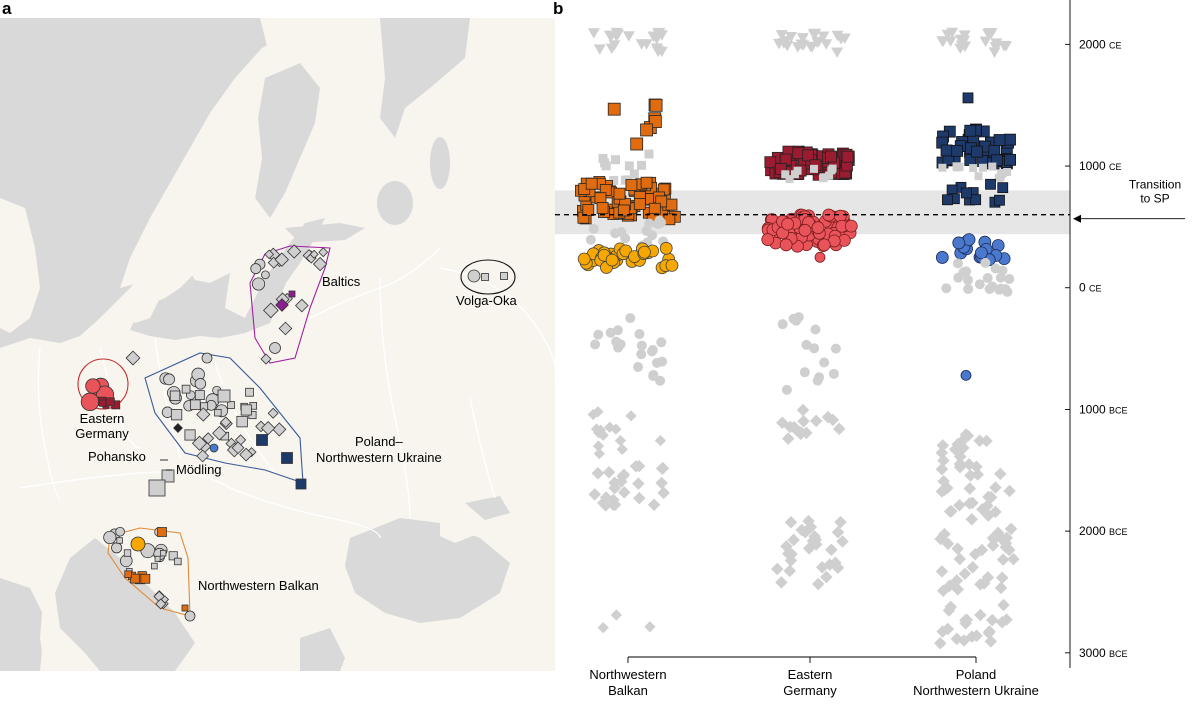  Describe the element at coordinates (117, 456) in the screenshot. I see `label-pohansko: Pohansko` at that location.